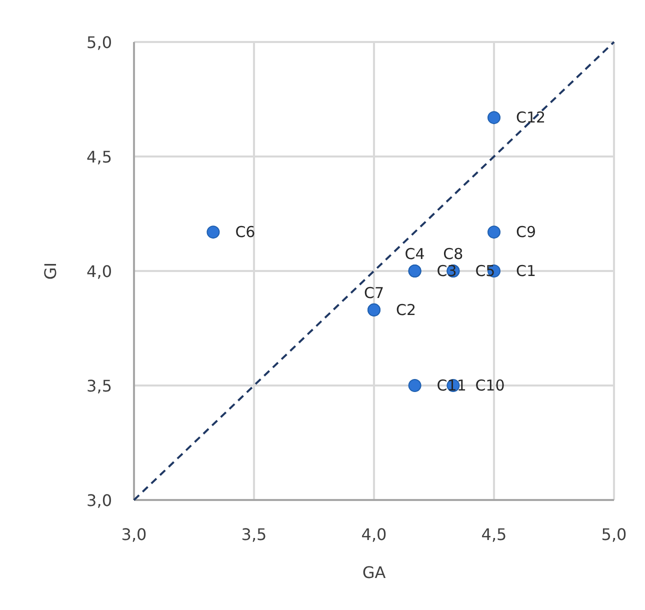  Describe the element at coordinates (414, 254) in the screenshot. I see `annotation: C4` at that location.